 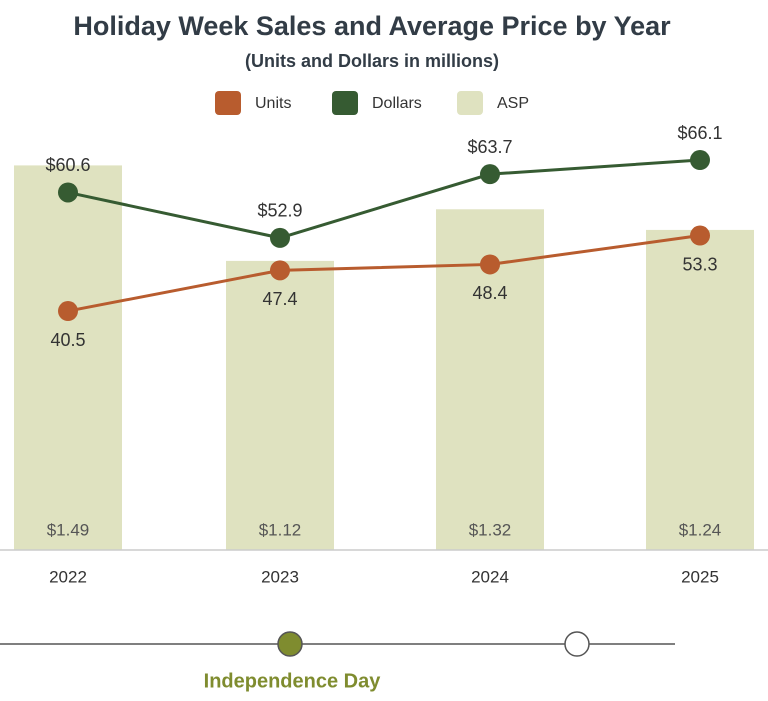 What do you see at coordinates (699, 133) in the screenshot?
I see `point-value-label: $66.1` at bounding box center [699, 133].